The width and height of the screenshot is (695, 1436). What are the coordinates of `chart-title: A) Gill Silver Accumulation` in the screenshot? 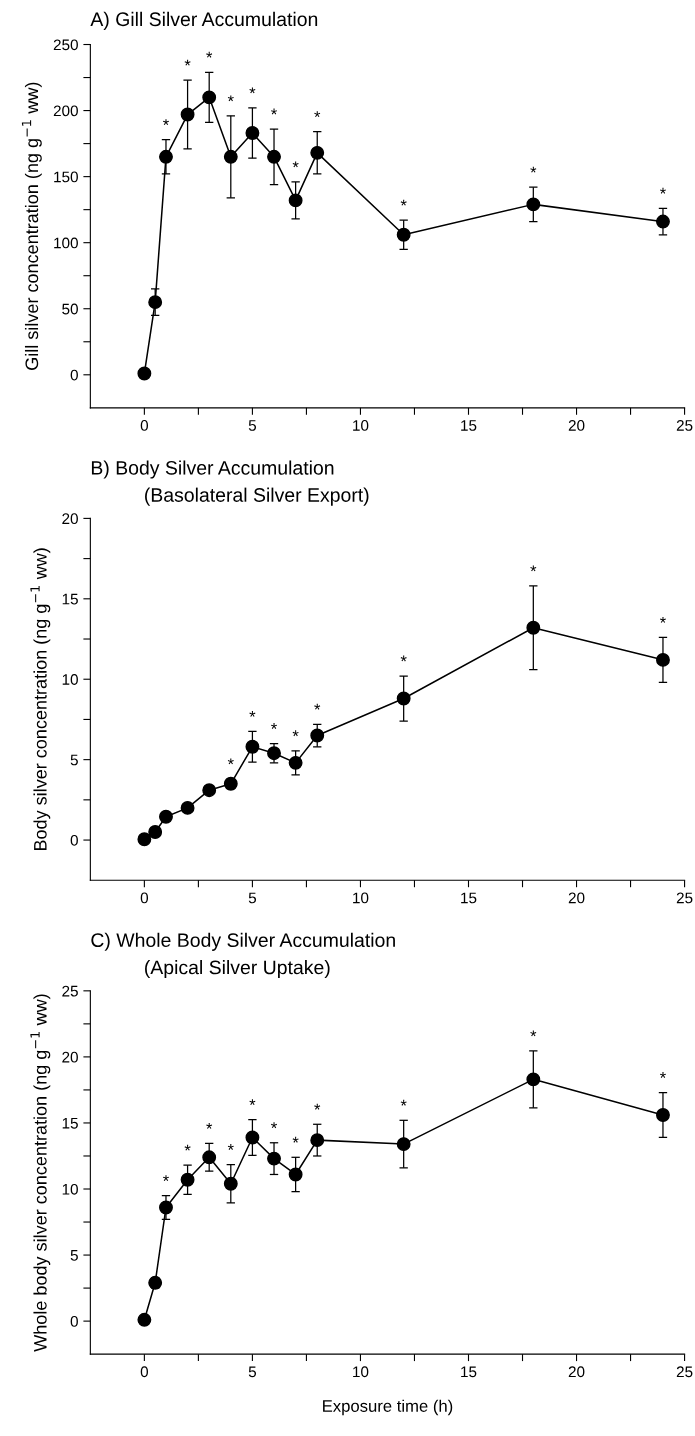 It's located at (204, 20).